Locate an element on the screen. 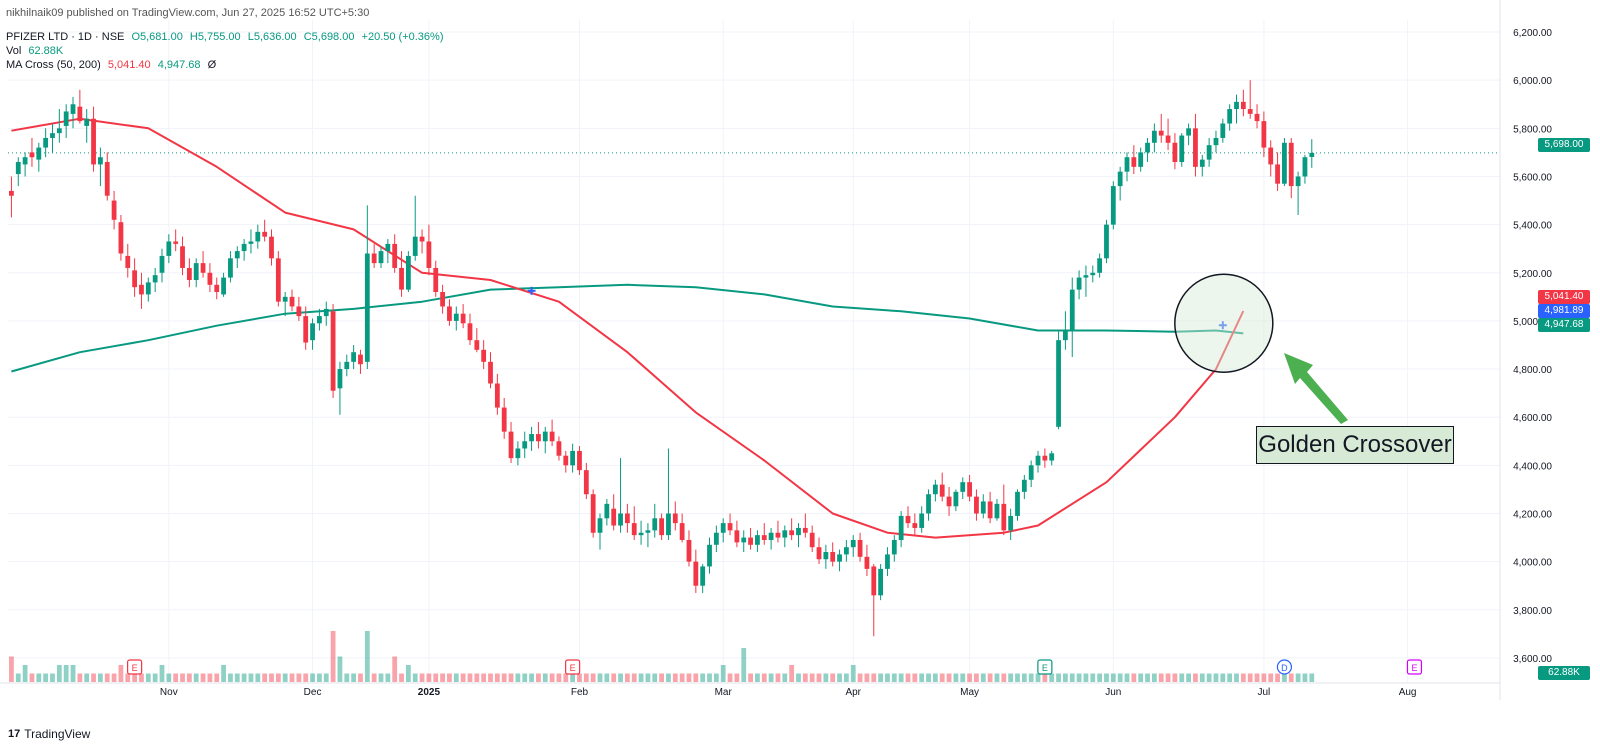 Image resolution: width=1600 pixels, height=748 pixels. volume-legend: Vol 62.88K is located at coordinates (36, 51).